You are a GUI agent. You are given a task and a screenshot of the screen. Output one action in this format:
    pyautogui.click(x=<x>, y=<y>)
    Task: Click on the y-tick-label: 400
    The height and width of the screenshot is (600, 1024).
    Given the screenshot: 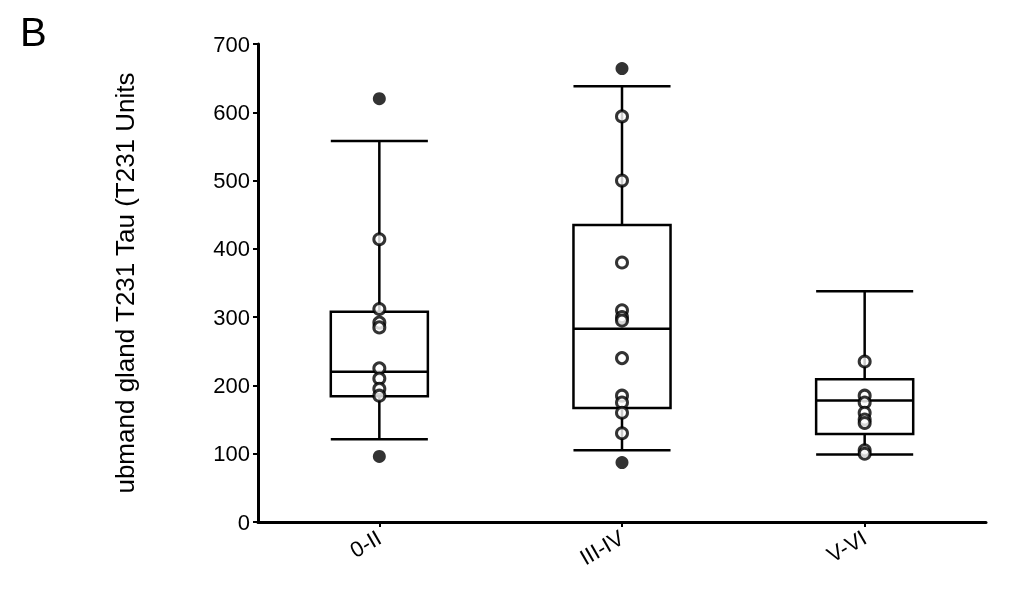 What is the action you would take?
    pyautogui.click(x=231, y=249)
    